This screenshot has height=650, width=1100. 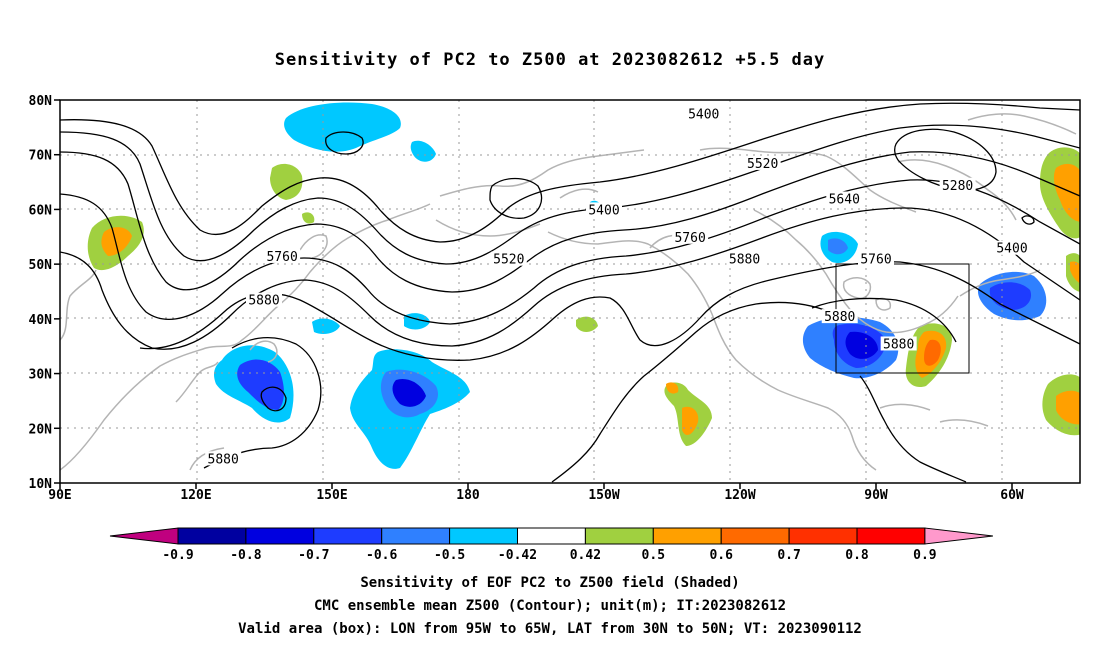 What do you see at coordinates (41, 429) in the screenshot?
I see `lat-tick-label: 20N` at bounding box center [41, 429].